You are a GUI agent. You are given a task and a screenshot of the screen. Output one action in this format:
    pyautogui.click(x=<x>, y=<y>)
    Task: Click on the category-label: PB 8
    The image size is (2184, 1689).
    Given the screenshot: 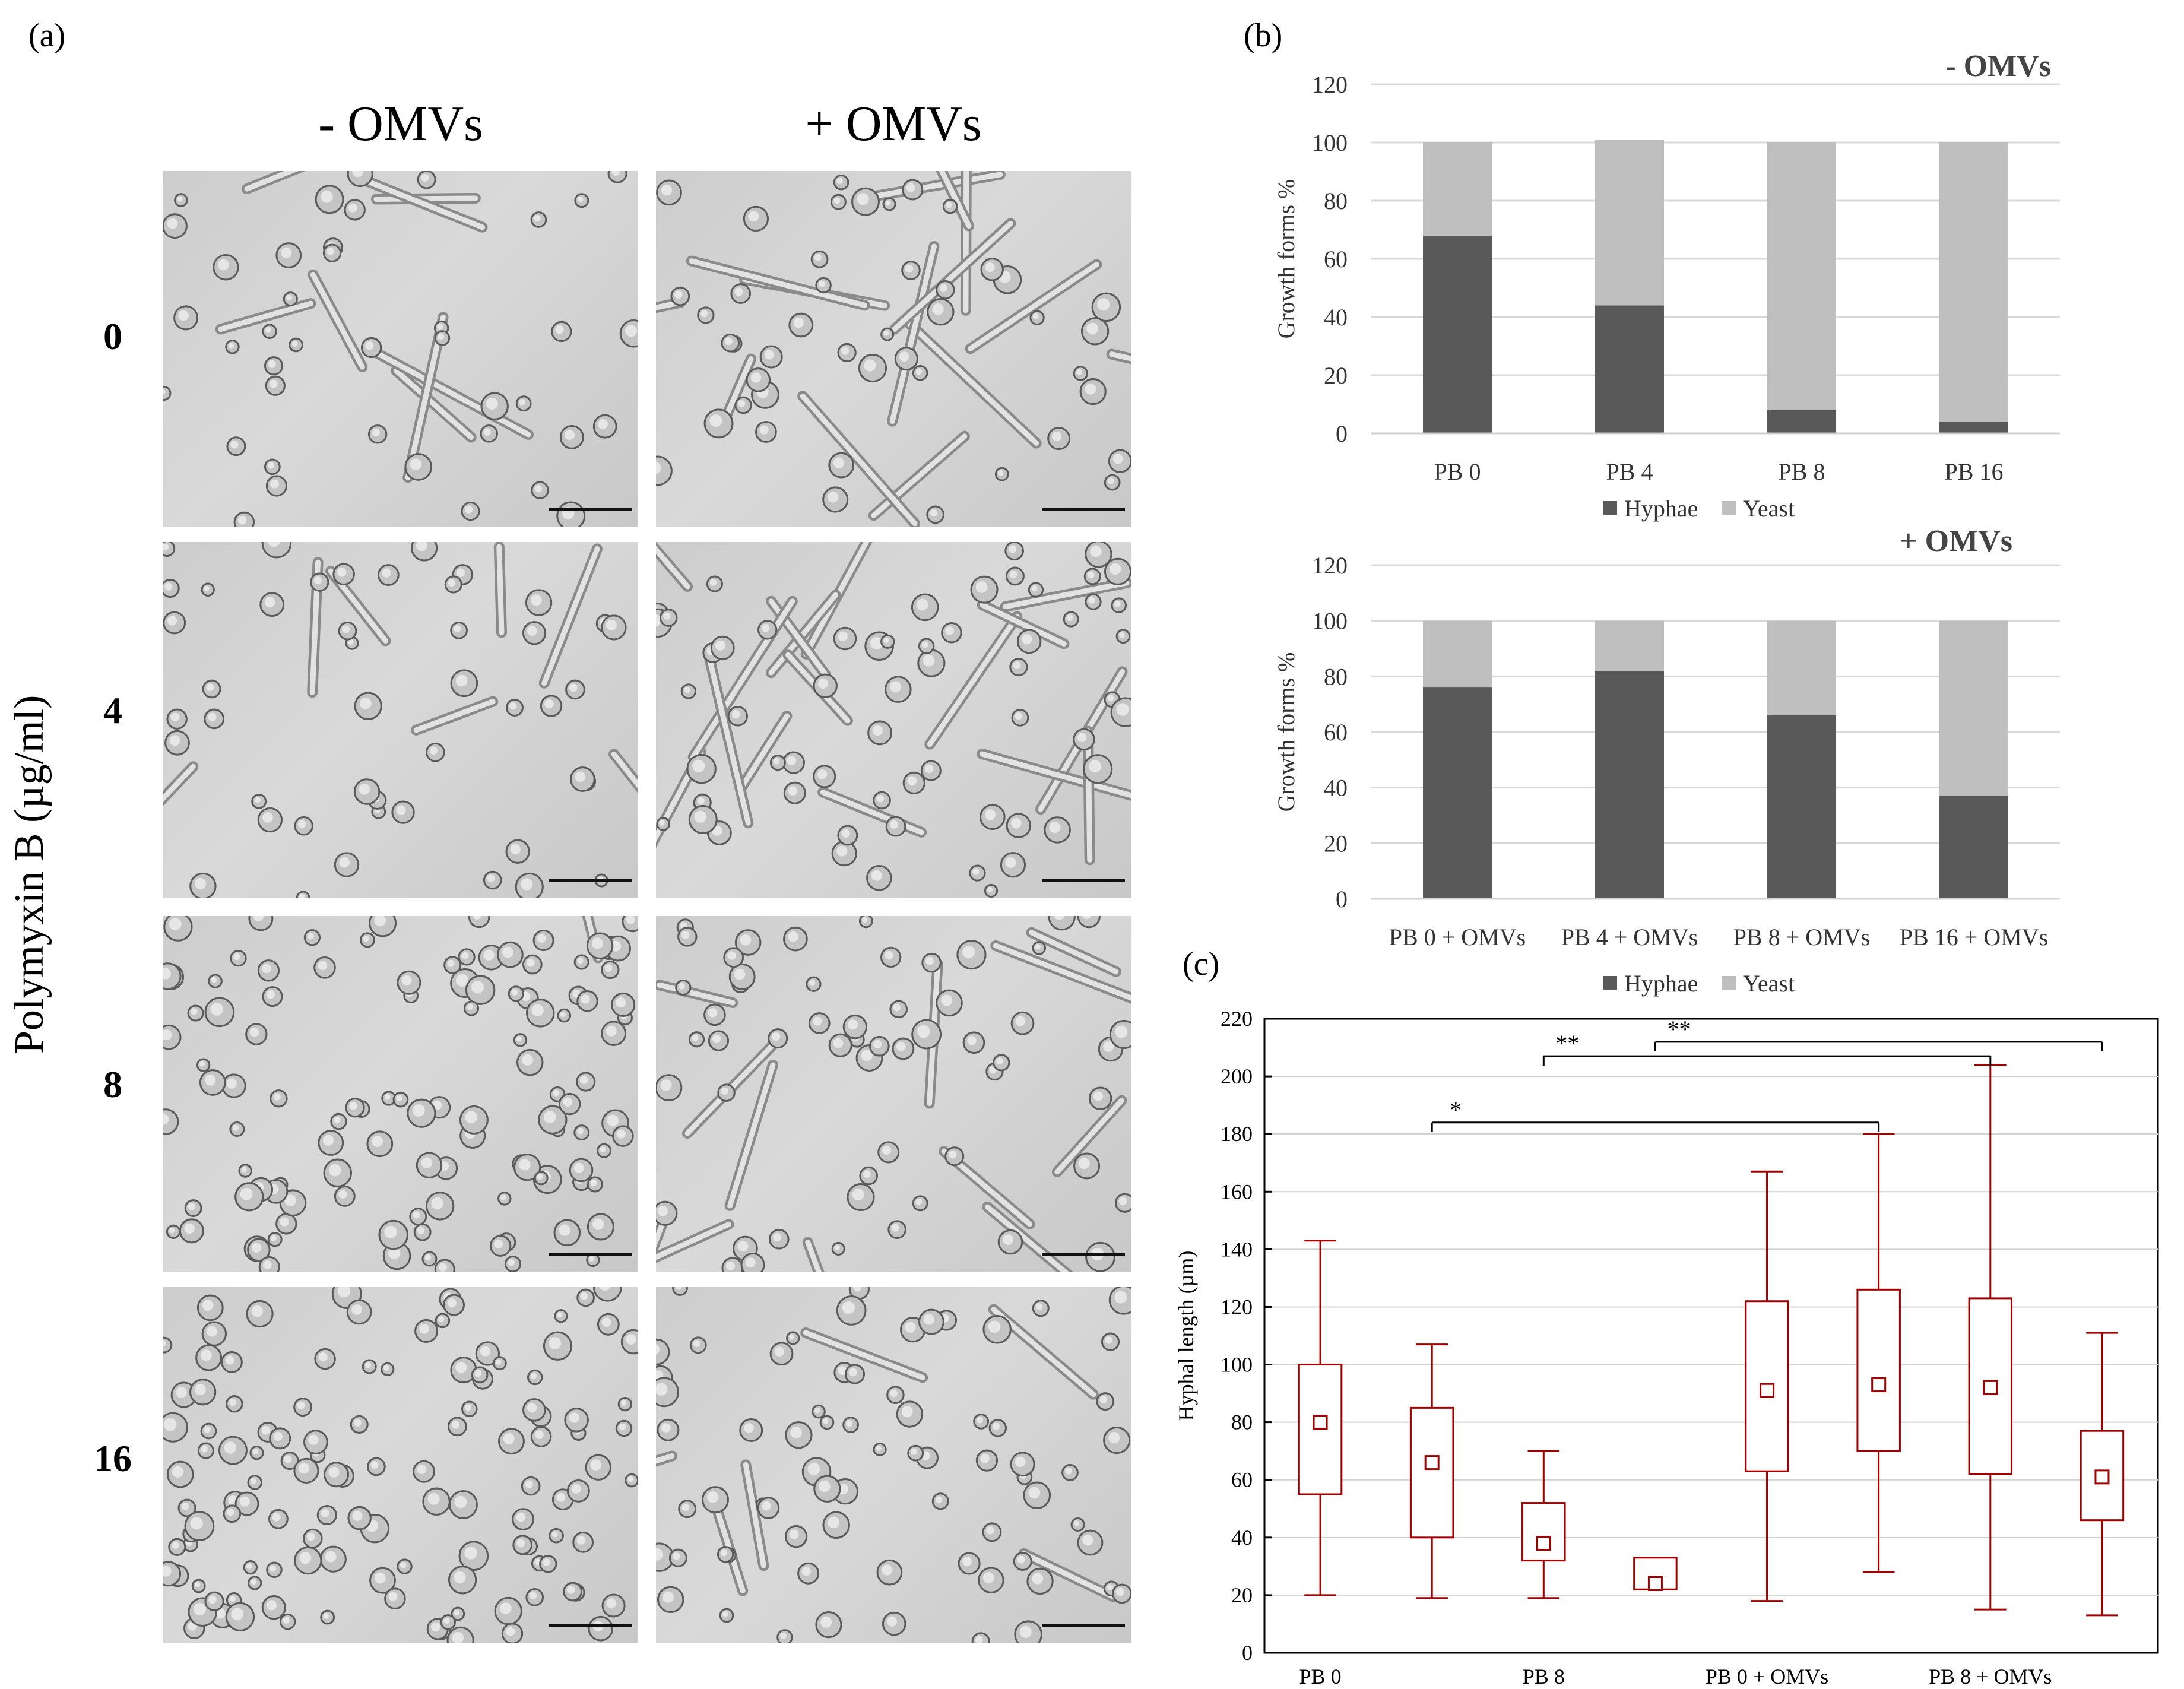 What is the action you would take?
    pyautogui.click(x=1802, y=471)
    